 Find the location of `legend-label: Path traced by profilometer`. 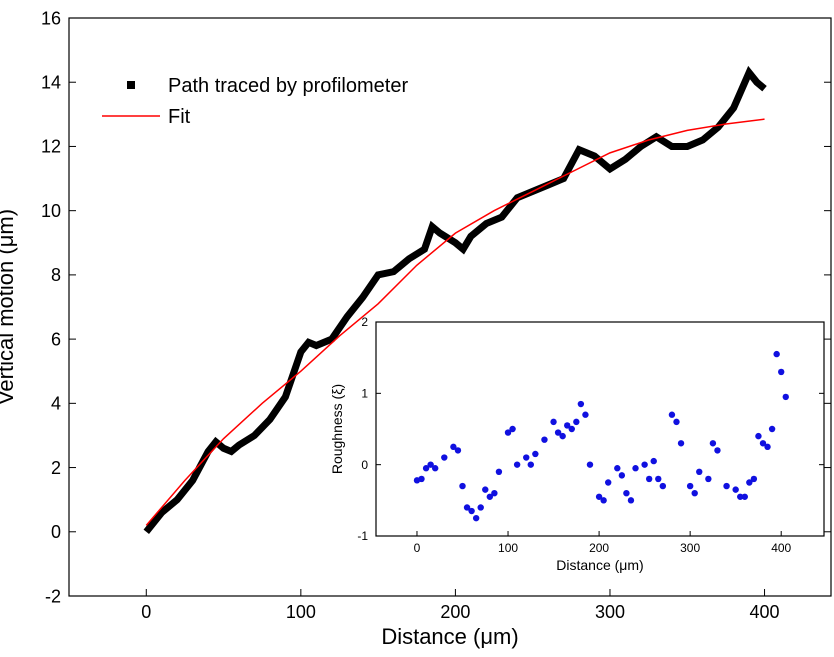

legend-label: Path traced by profilometer is located at coordinates (288, 86).